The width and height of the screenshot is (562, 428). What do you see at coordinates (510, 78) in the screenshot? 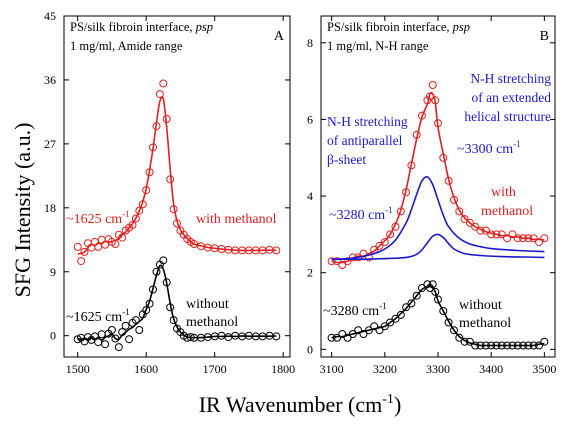
I see `annotation-component-2-line1: N-H stretching` at bounding box center [510, 78].